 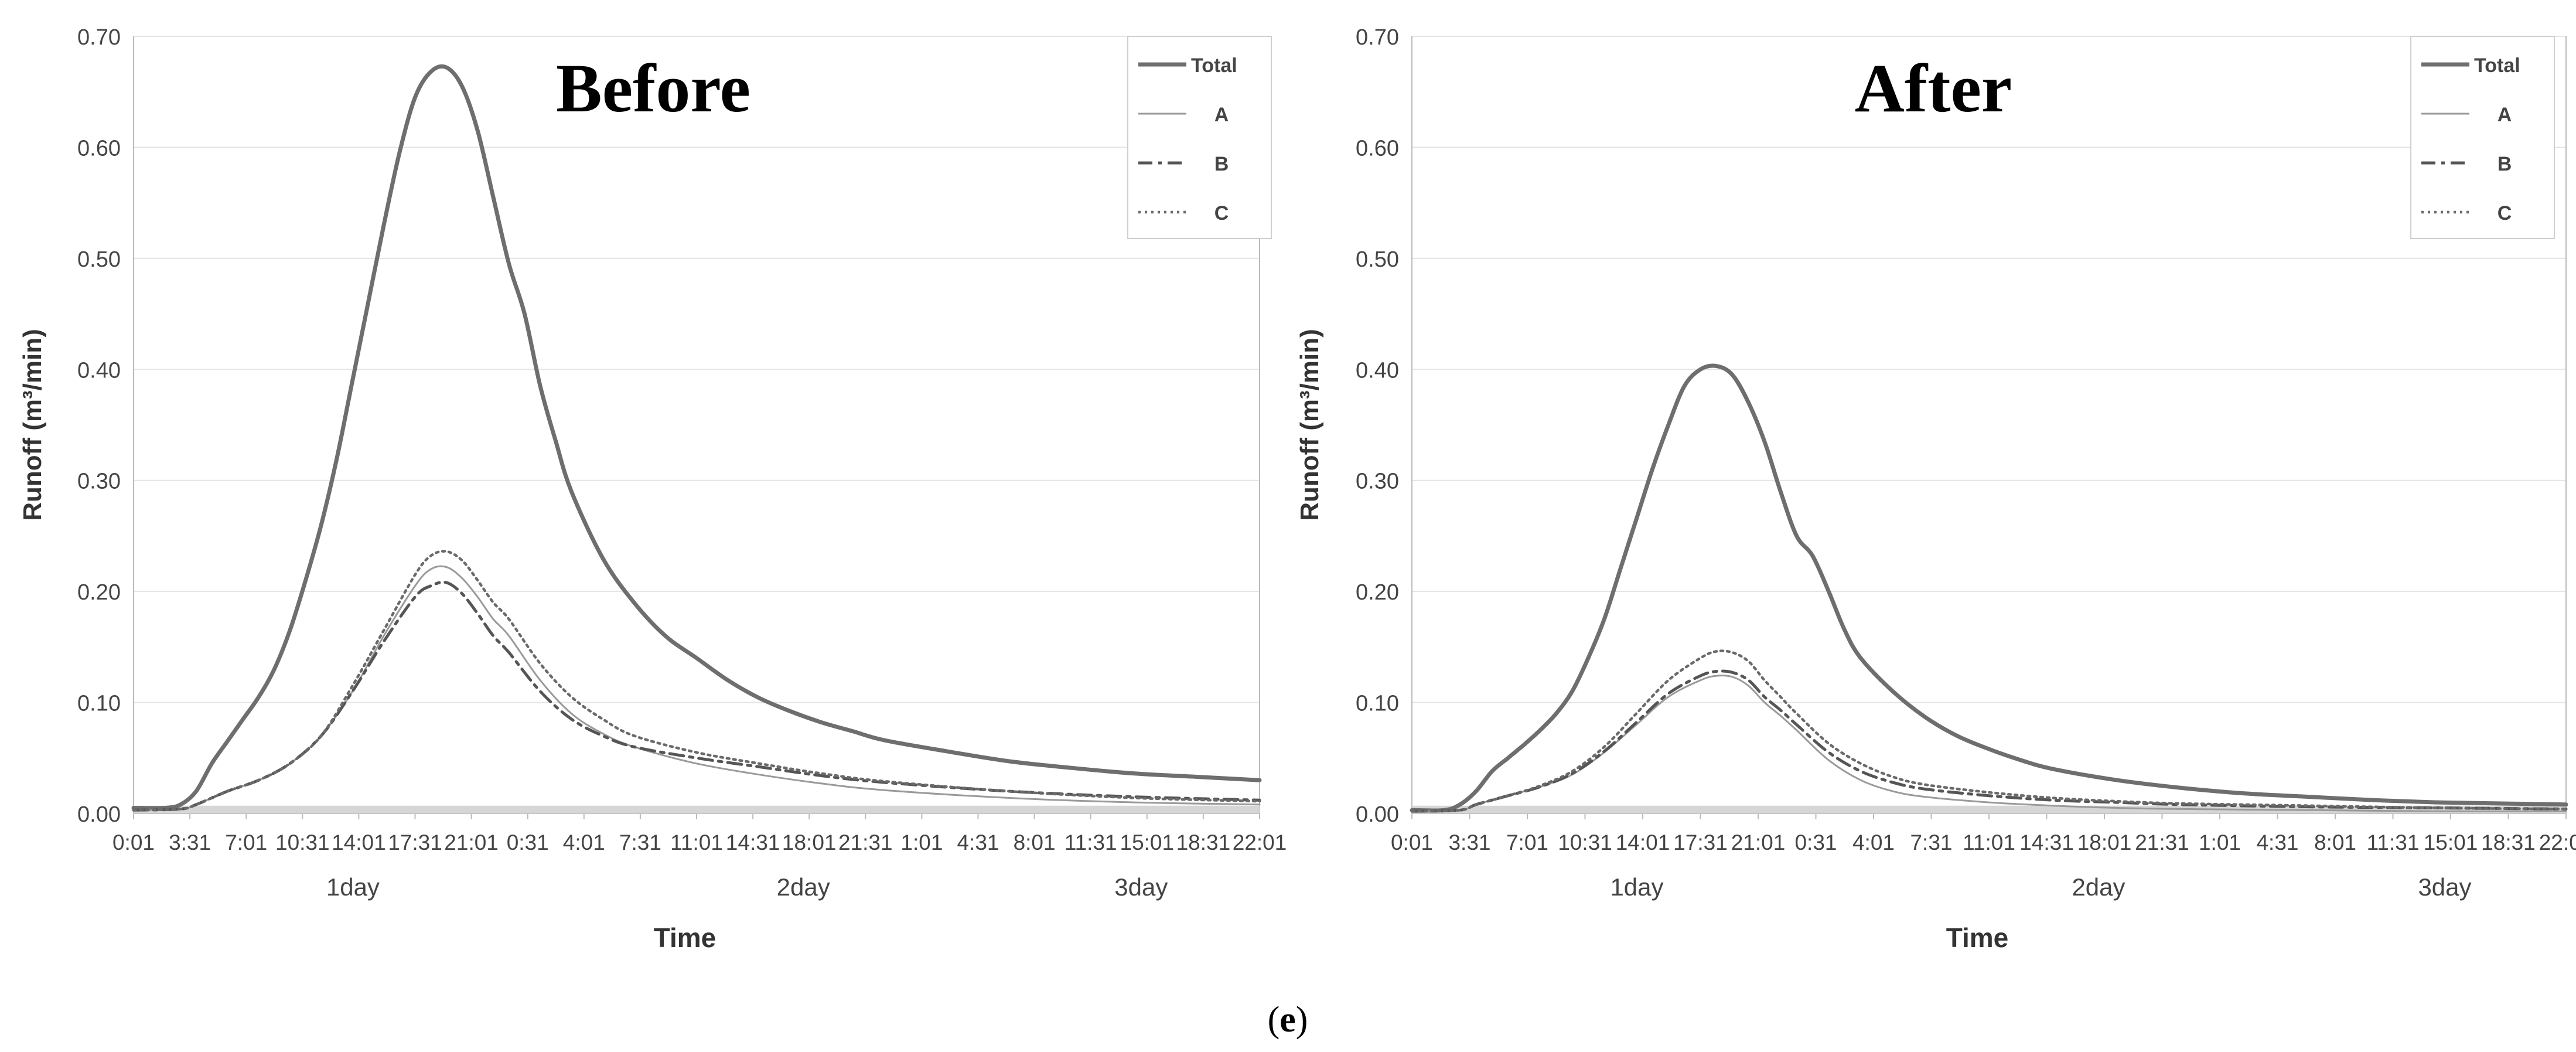 I want to click on figure-caption: (e), so click(x=1288, y=1020).